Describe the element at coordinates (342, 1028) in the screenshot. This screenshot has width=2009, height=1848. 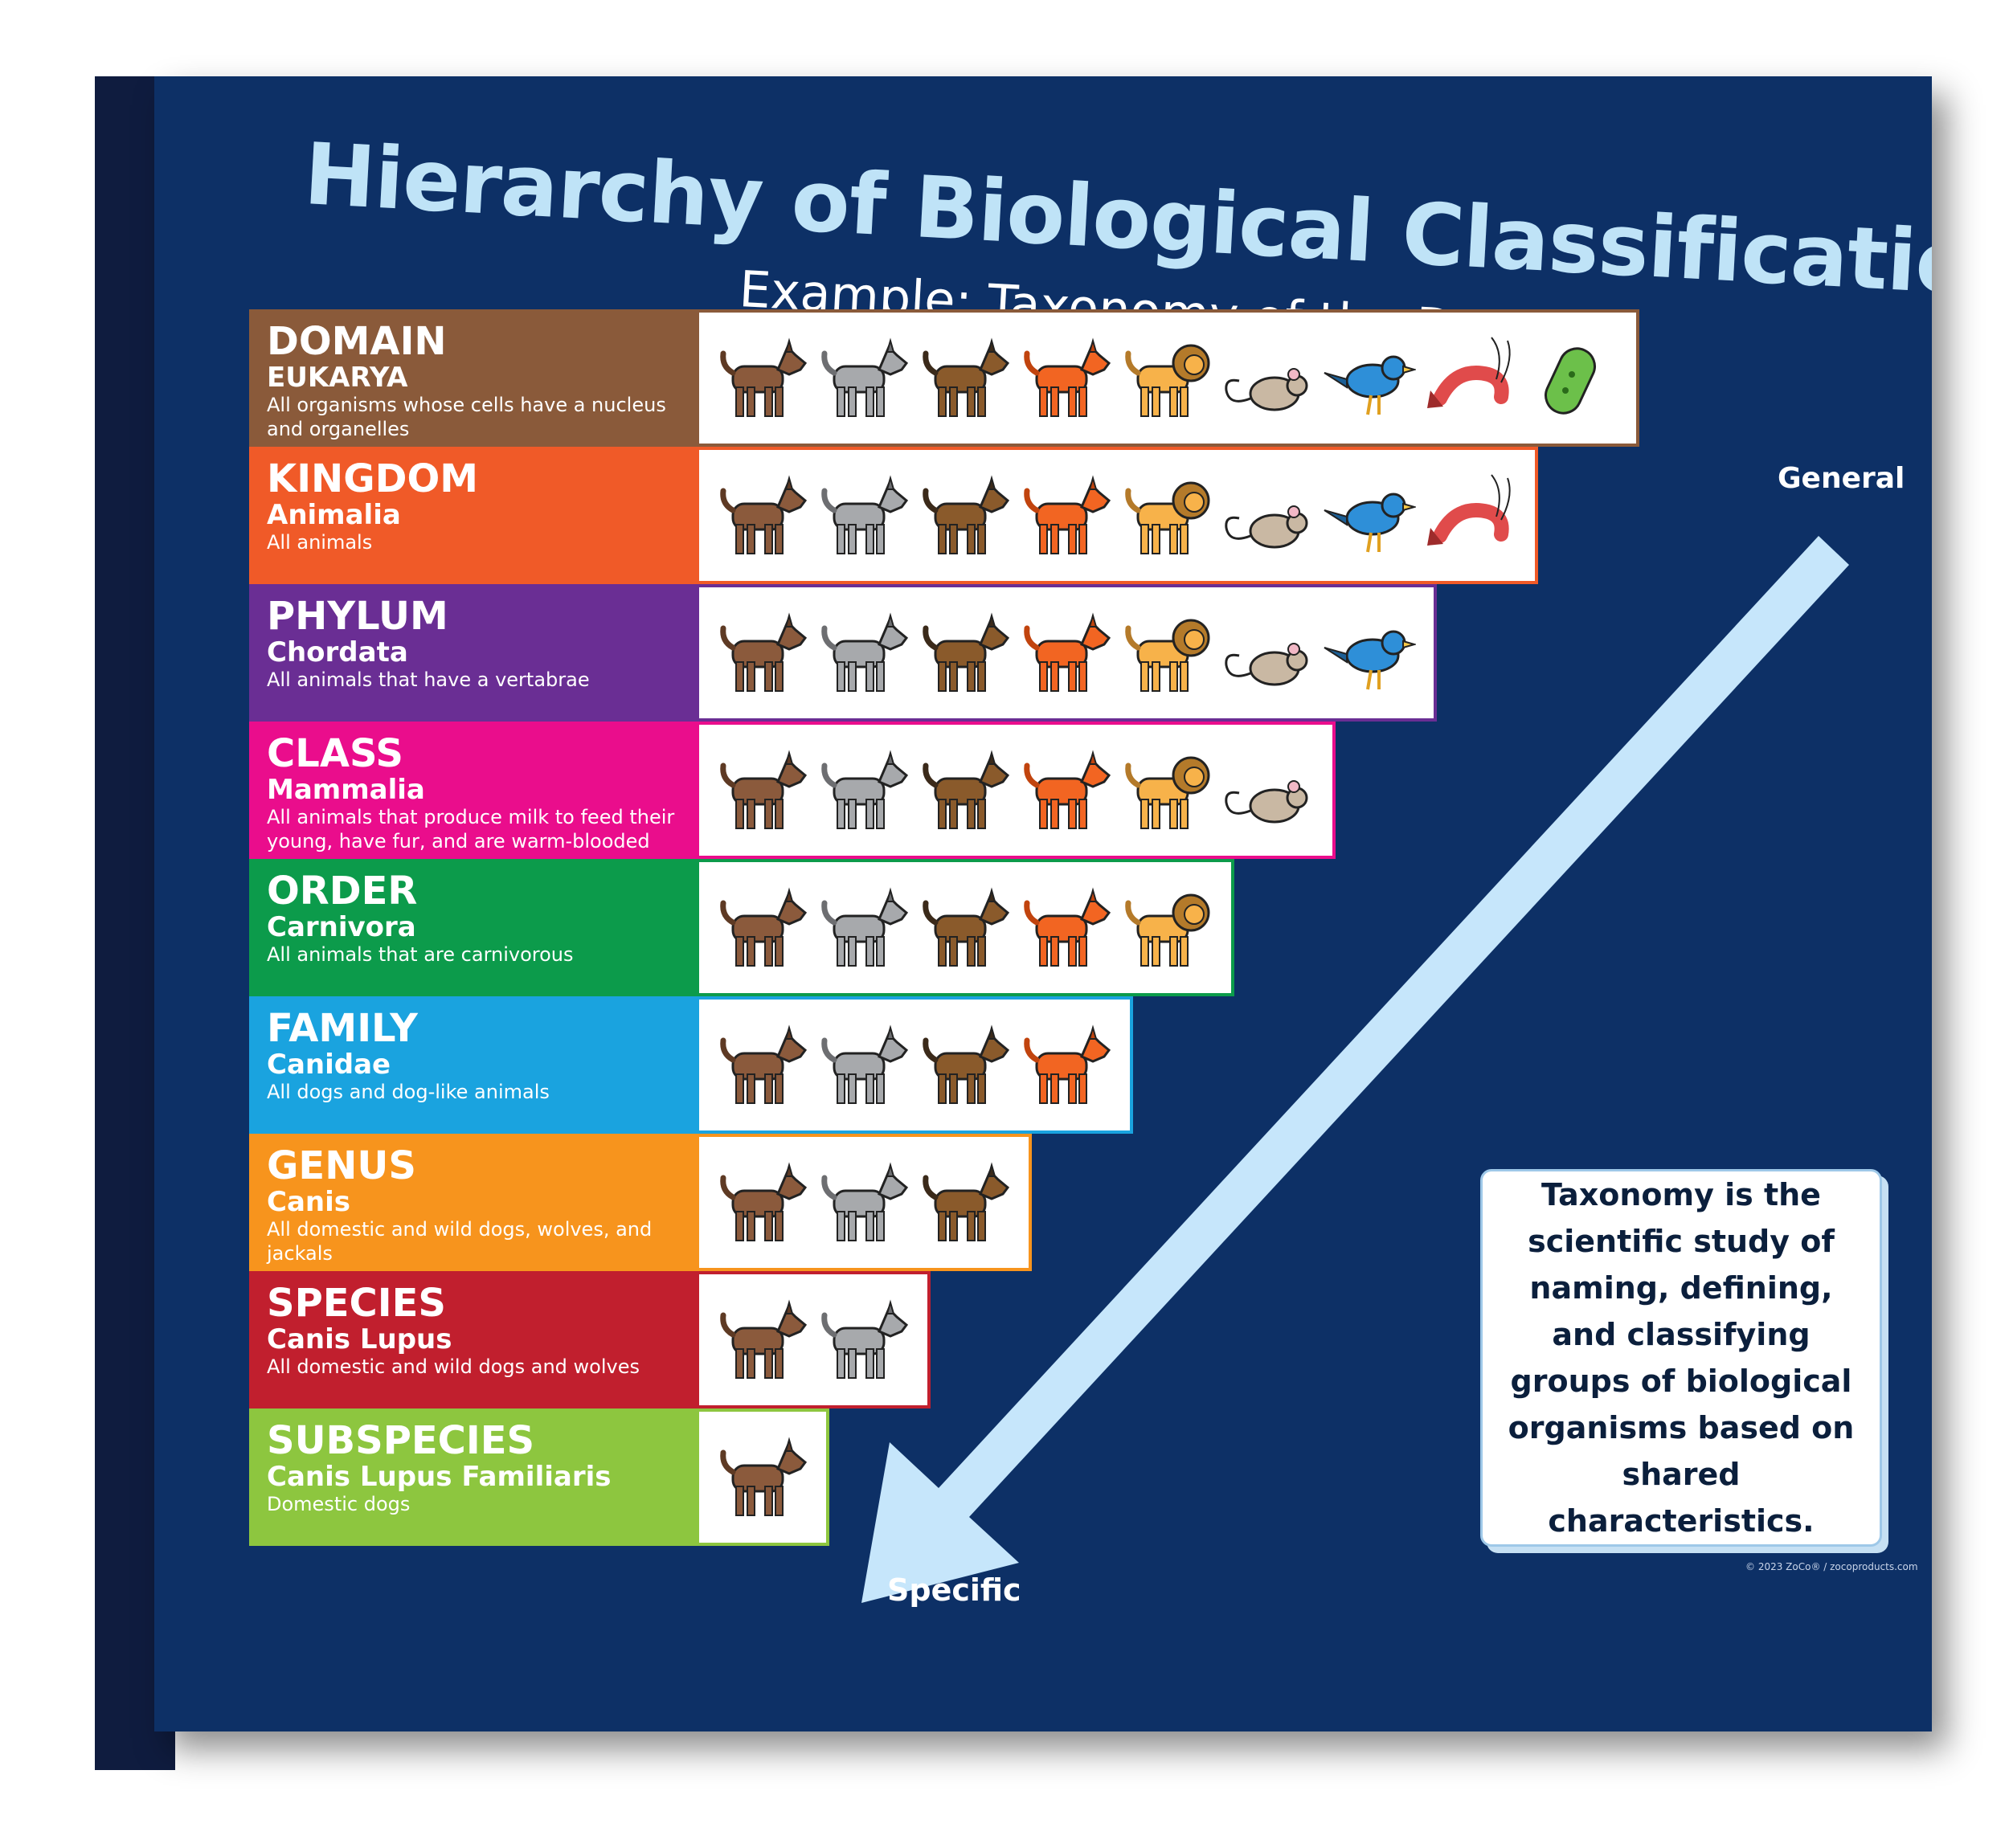
I see `rank-name: FAMILY` at that location.